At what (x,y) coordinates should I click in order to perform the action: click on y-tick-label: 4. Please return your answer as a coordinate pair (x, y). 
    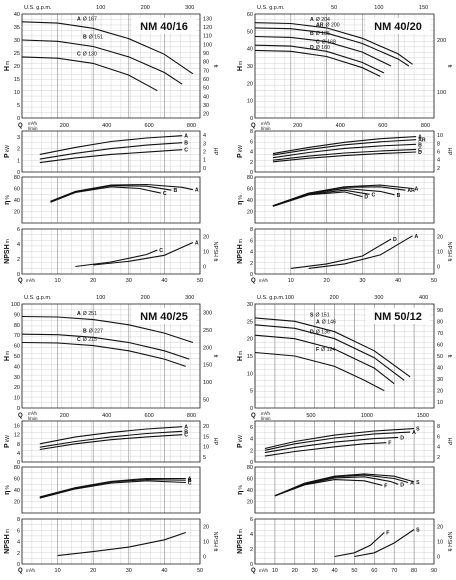
    Looking at the image, I should click on (18, 454).